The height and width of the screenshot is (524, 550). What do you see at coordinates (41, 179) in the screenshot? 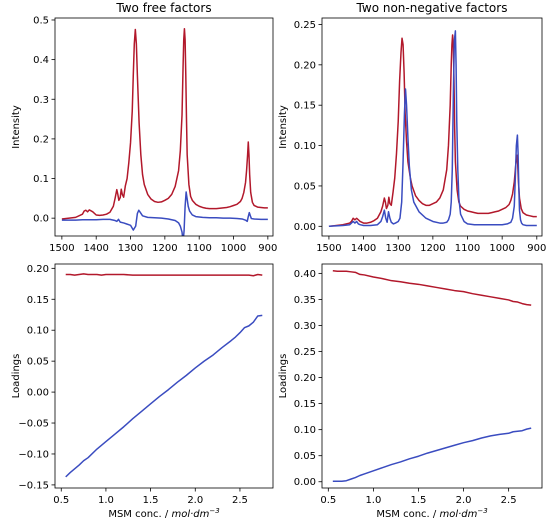
I see `y-tick-label: 0.1` at bounding box center [41, 179].